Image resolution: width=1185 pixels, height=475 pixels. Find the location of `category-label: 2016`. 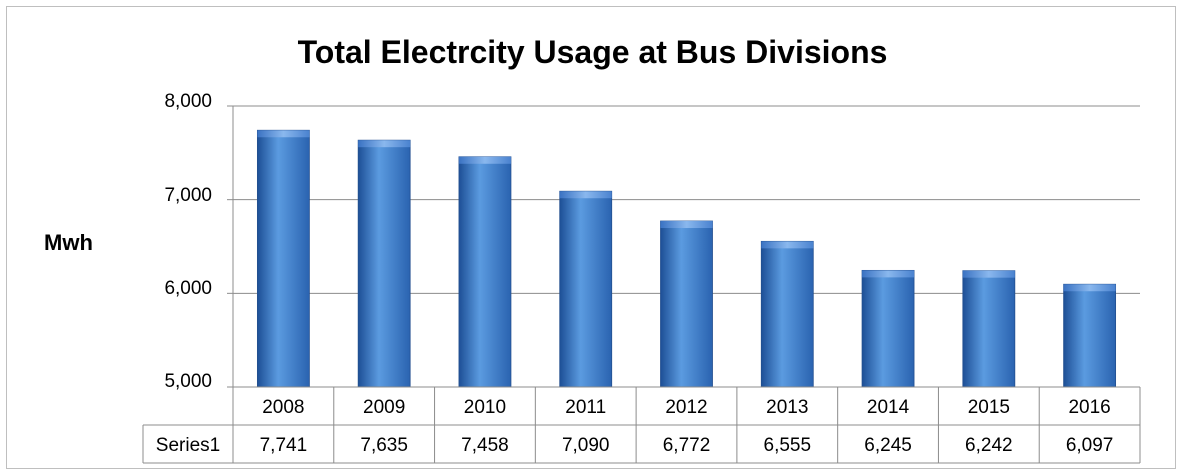

category-label: 2016 is located at coordinates (1089, 407).